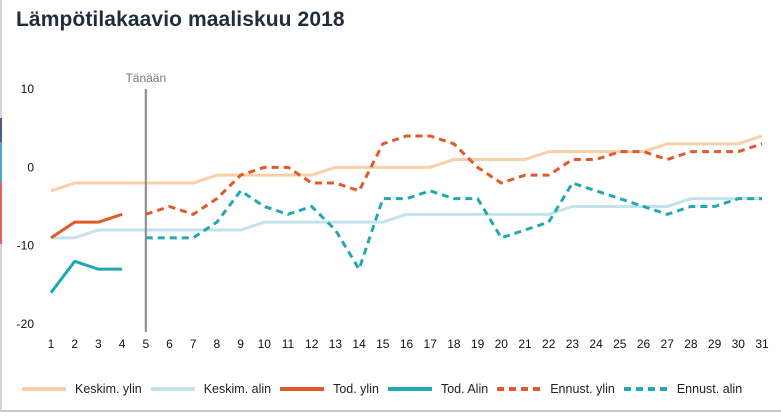  Describe the element at coordinates (596, 344) in the screenshot. I see `x-tick-label: 24` at that location.